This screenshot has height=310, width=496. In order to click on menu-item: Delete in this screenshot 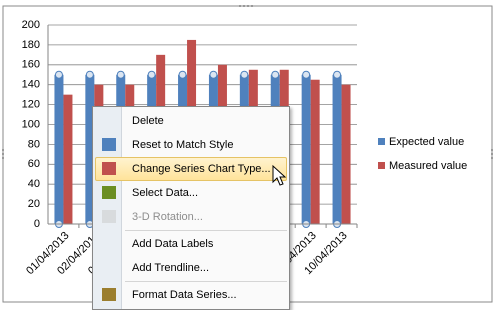, I will do `click(191, 121)`.